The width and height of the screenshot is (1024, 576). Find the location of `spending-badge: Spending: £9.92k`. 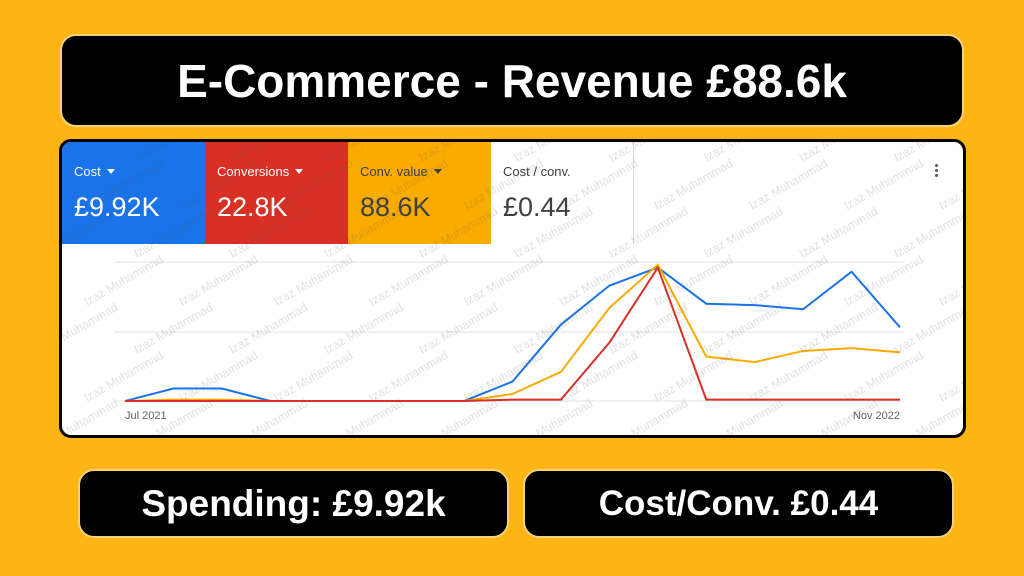

spending-badge: Spending: £9.92k is located at coordinates (293, 503).